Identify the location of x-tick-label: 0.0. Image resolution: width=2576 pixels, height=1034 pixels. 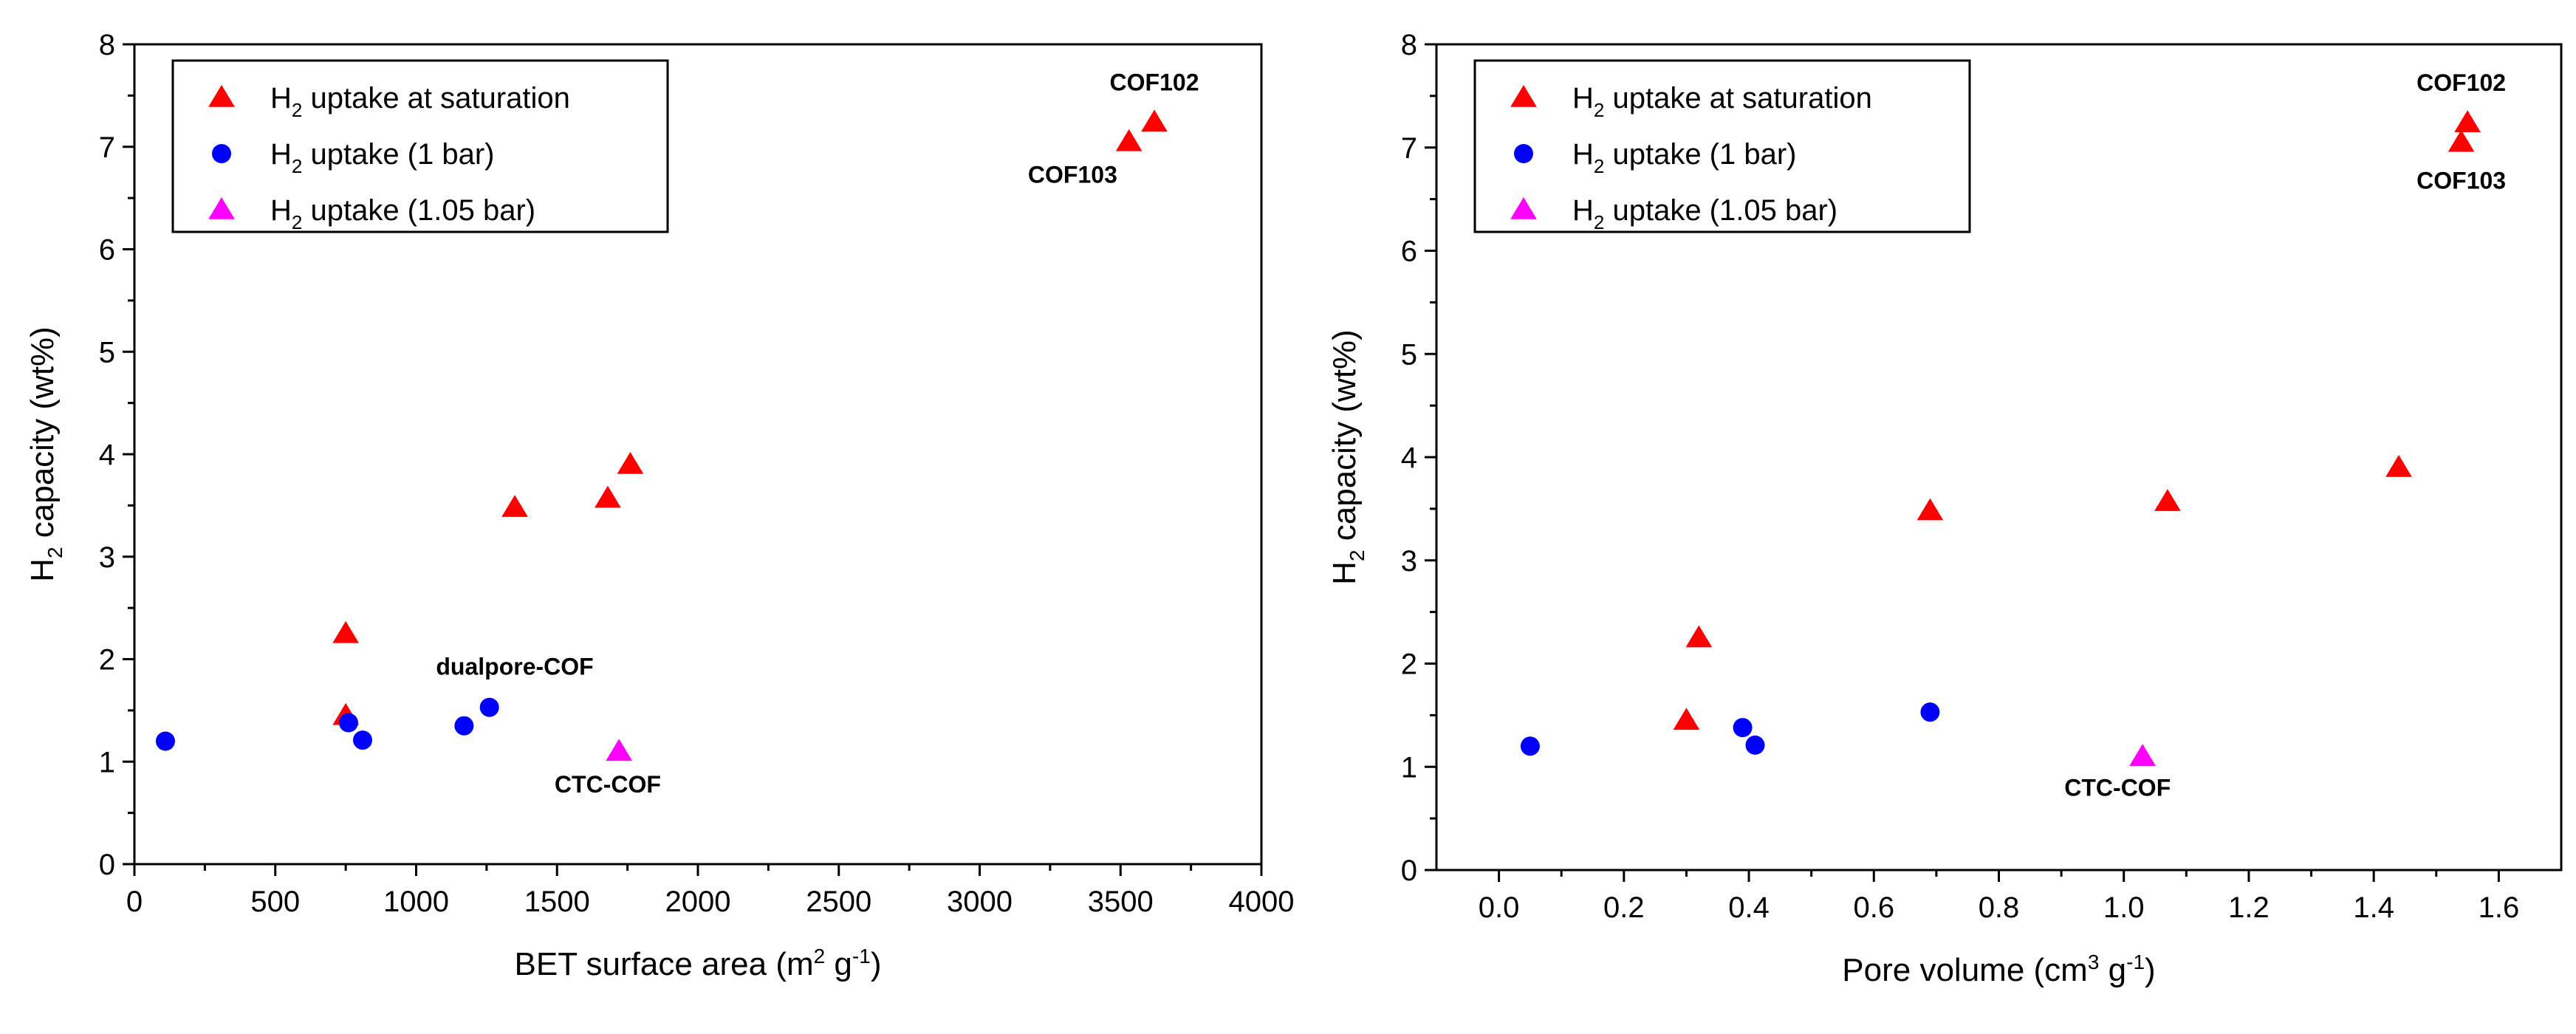
(1499, 907).